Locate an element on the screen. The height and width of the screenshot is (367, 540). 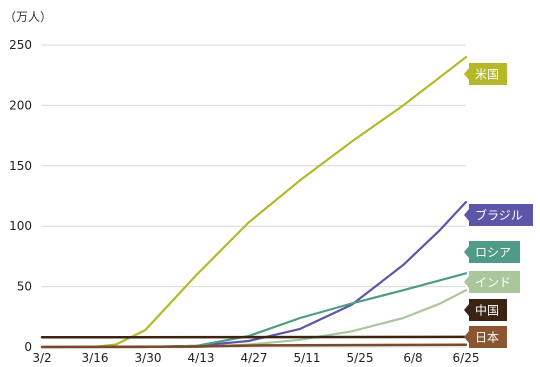
label-text: ブラジル is located at coordinates (499, 215).